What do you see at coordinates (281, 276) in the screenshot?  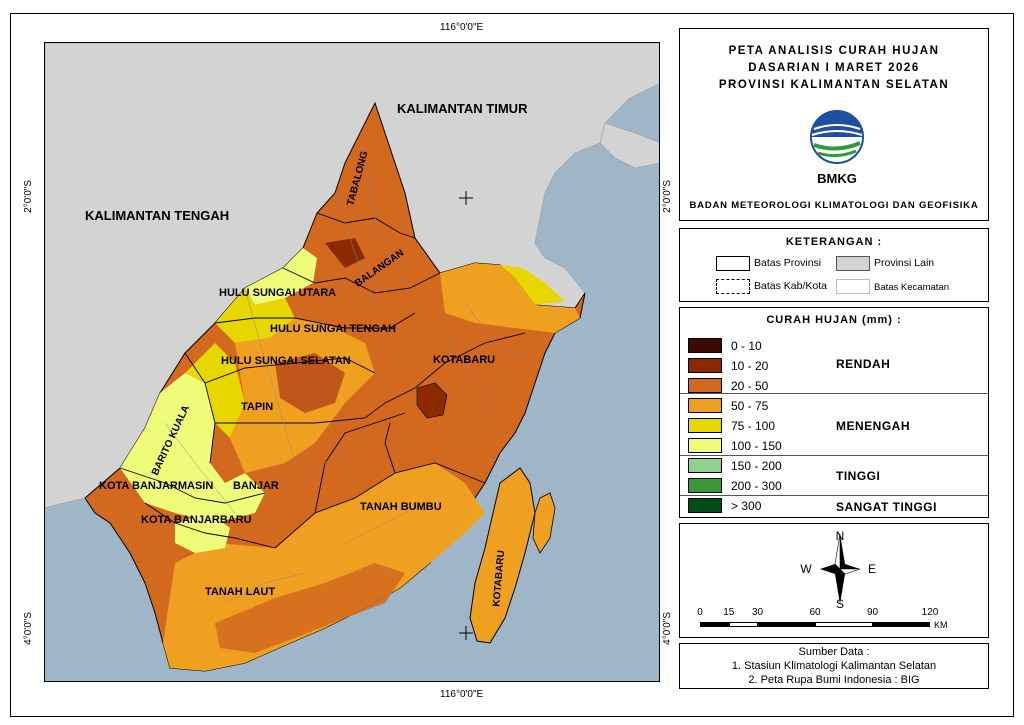 I see `zone-100-150-north` at bounding box center [281, 276].